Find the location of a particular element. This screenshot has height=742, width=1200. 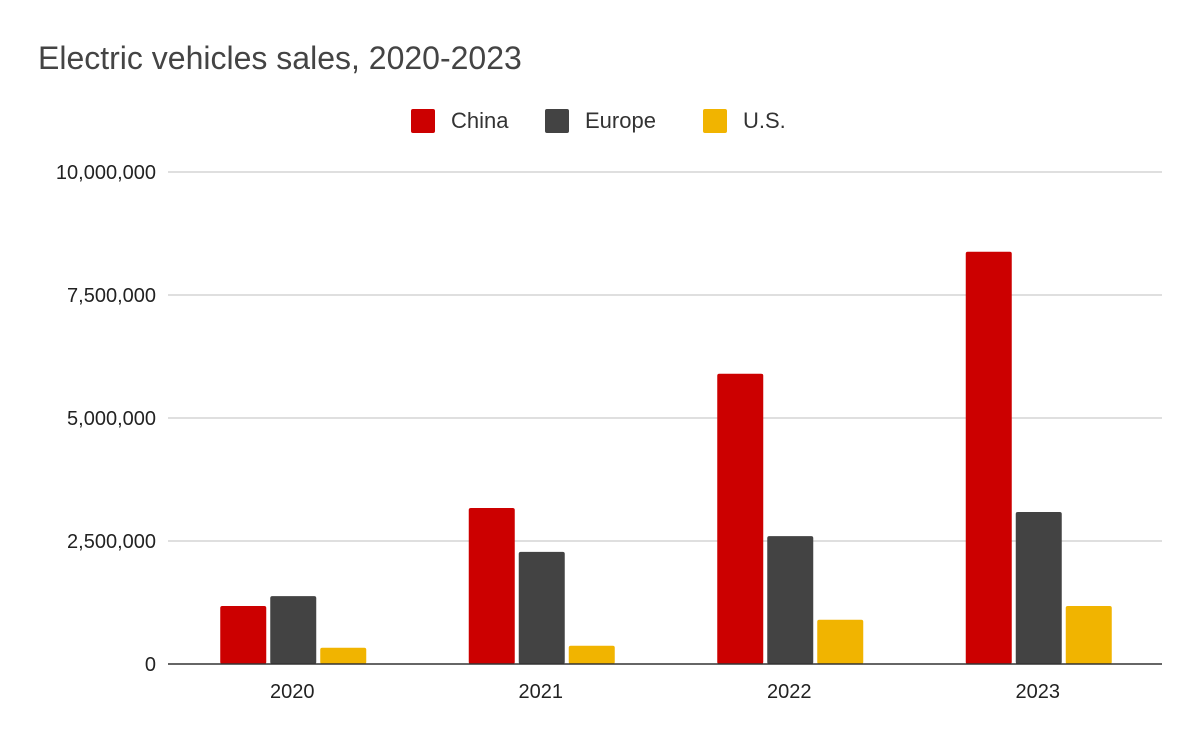

y-tick-label: 5,000,000 is located at coordinates (111, 419).